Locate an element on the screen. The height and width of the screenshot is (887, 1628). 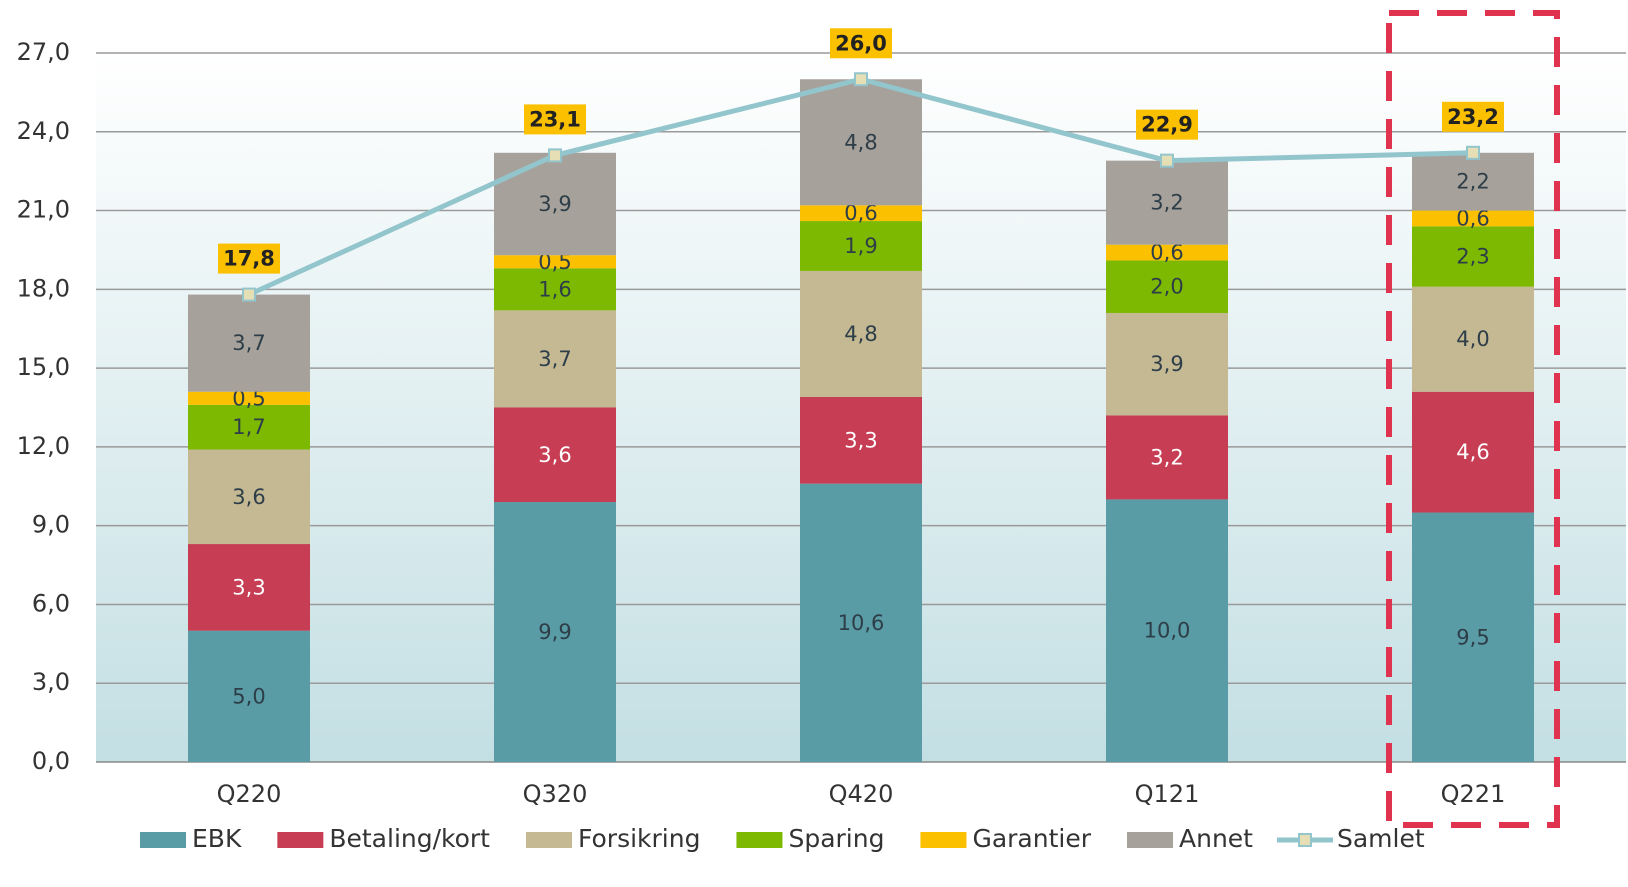
data-label: 2,3 is located at coordinates (1472, 257).